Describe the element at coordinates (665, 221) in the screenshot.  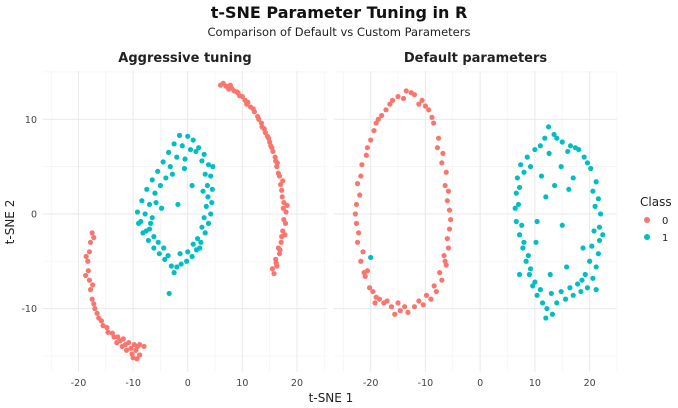
I see `legend-label-0: 0` at that location.